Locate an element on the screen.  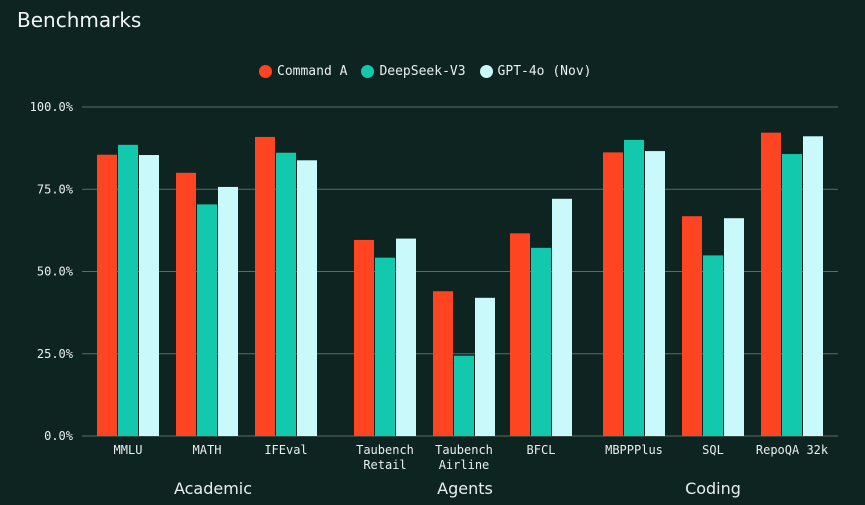
legend-item: DeepSeek-V3 is located at coordinates (413, 71).